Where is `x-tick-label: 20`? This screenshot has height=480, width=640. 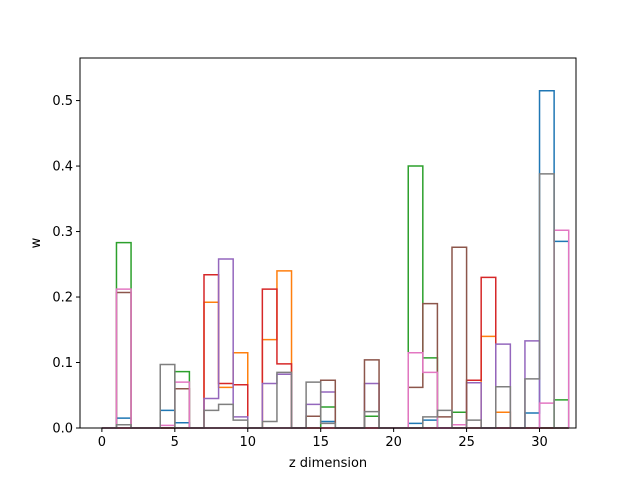 x-tick-label: 20 is located at coordinates (393, 442).